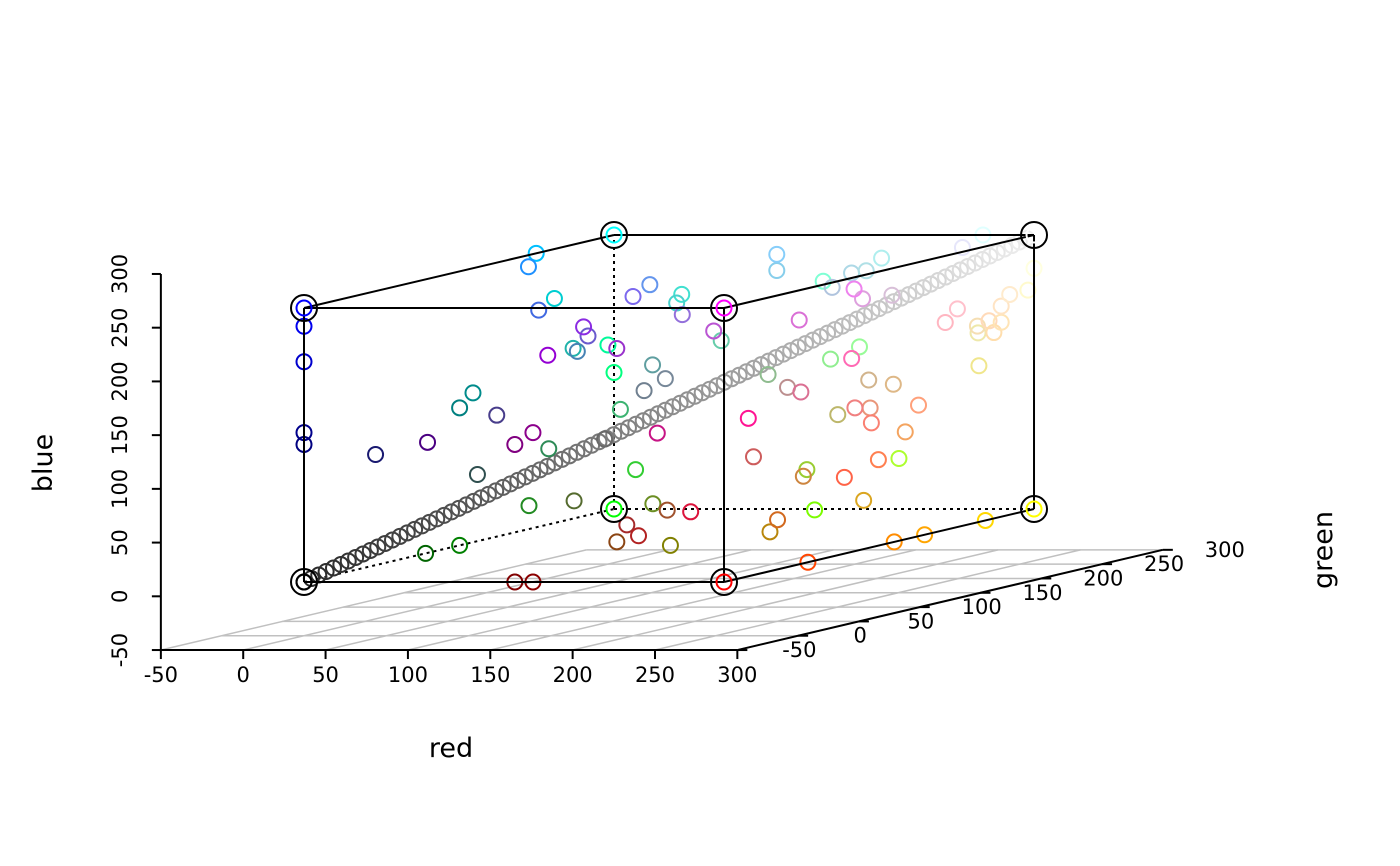 This screenshot has width=1400, height=866. Describe the element at coordinates (120, 489) in the screenshot. I see `z-tick-label: 100` at that location.